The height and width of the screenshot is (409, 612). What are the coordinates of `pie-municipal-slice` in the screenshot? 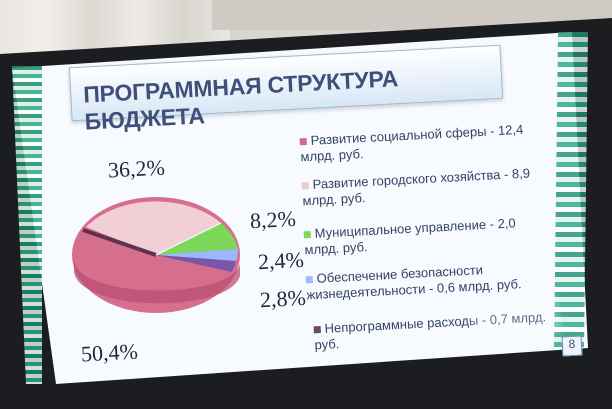 It's located at (197, 239).